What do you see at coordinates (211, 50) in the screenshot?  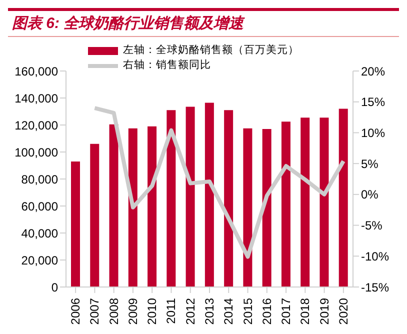 I see `legend-label: 左轴：全球奶酪销售额（百万美元）` at bounding box center [211, 50].